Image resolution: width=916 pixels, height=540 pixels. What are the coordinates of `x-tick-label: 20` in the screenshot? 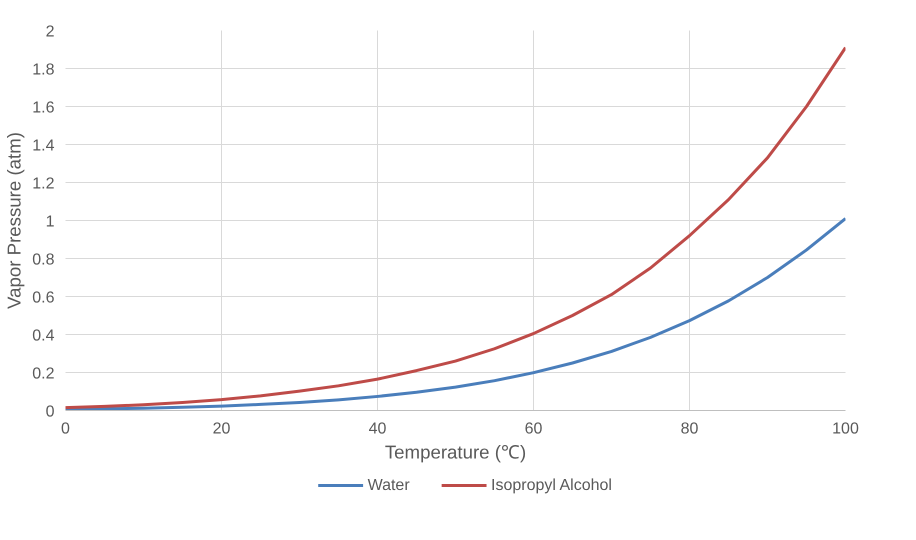 It's located at (221, 429).